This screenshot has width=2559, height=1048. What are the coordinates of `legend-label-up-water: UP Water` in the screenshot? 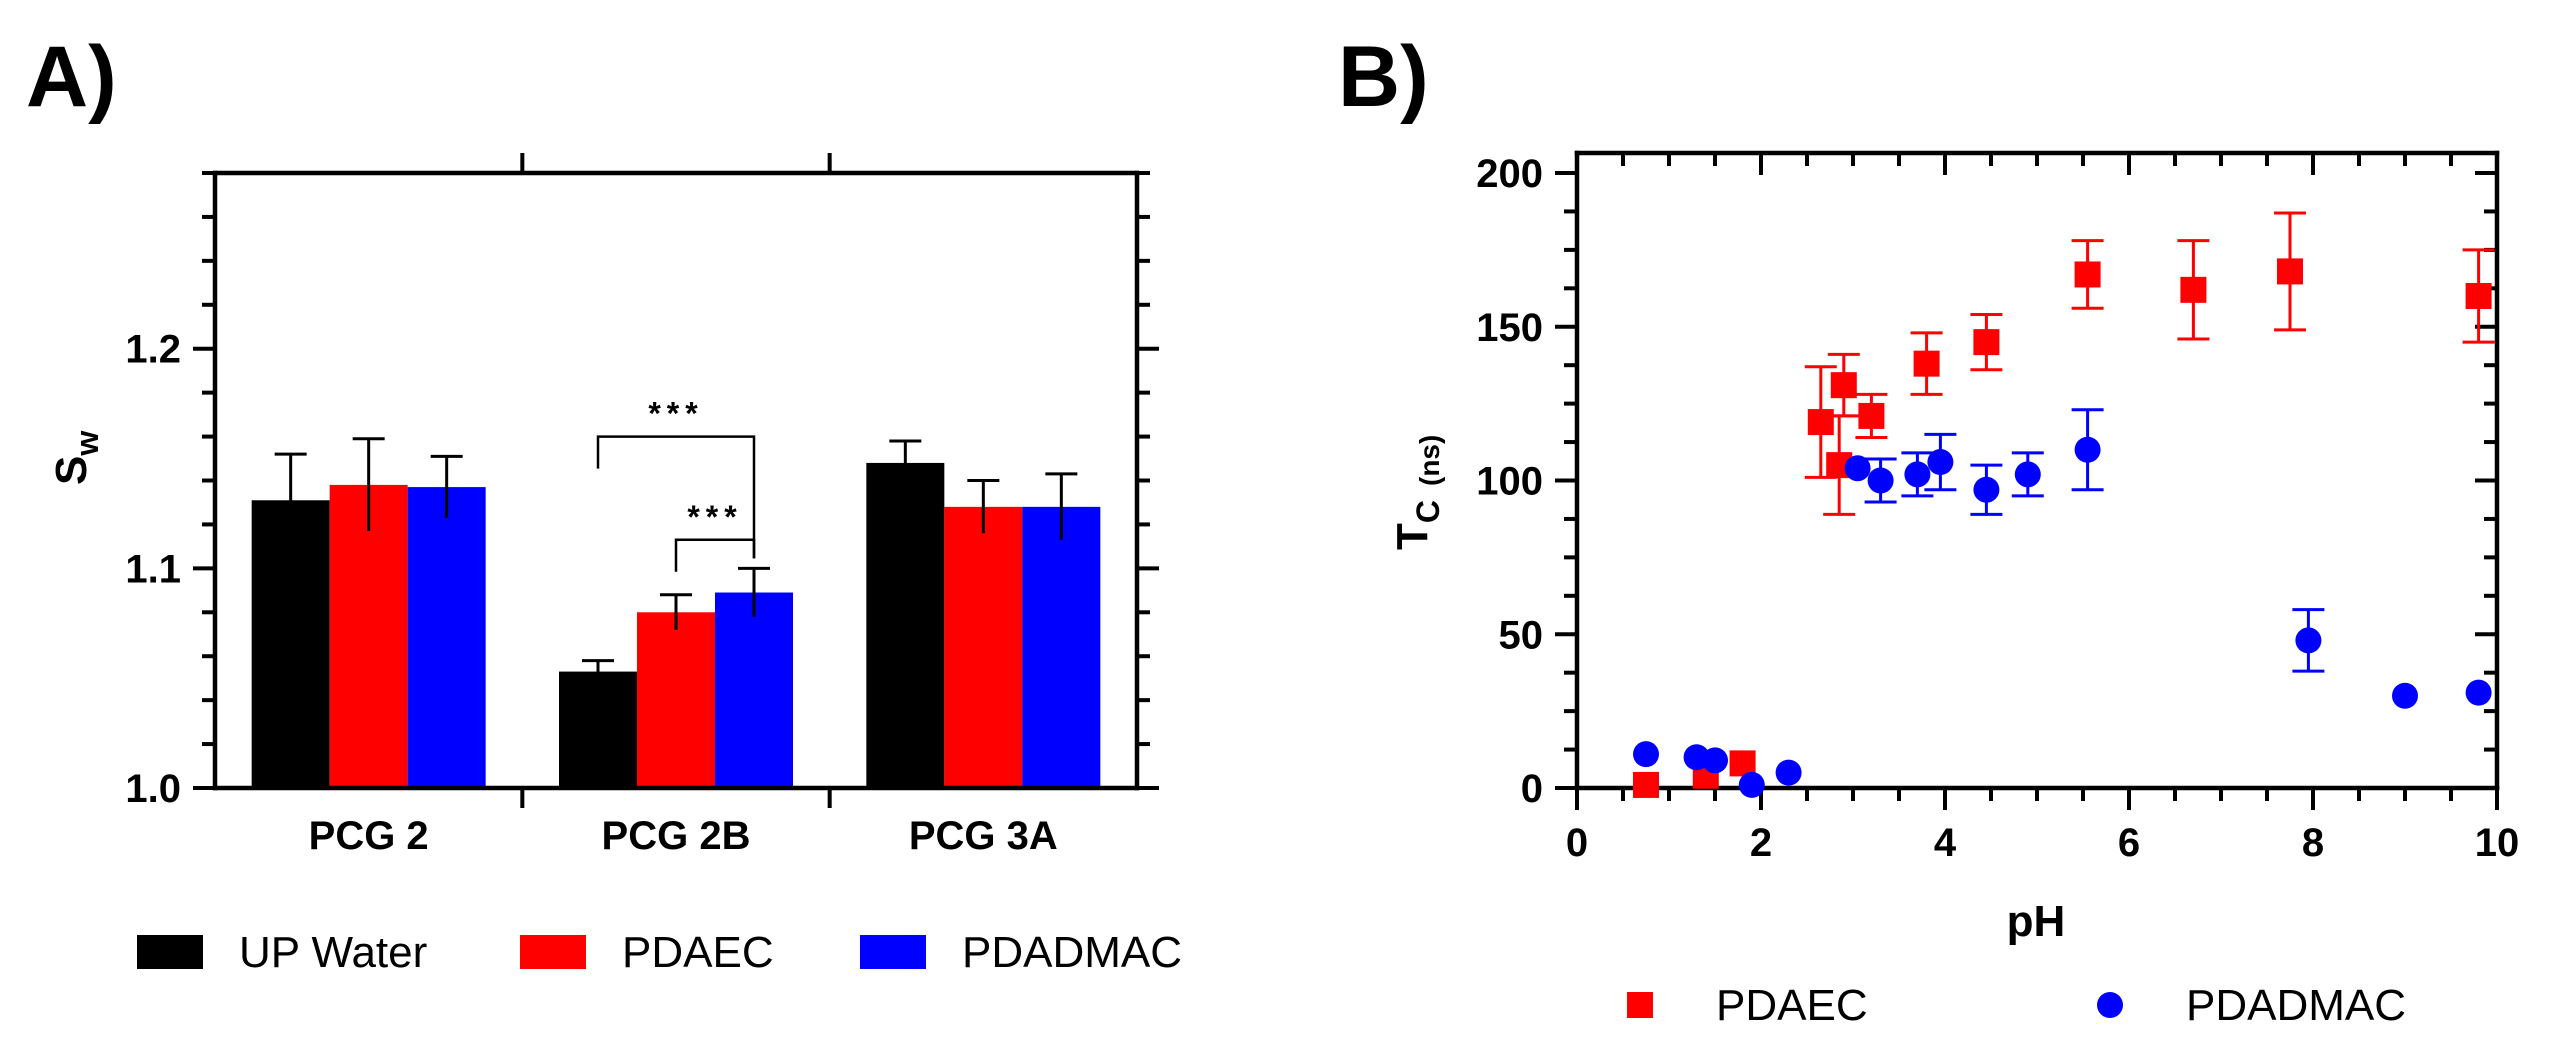 It's located at (333, 952).